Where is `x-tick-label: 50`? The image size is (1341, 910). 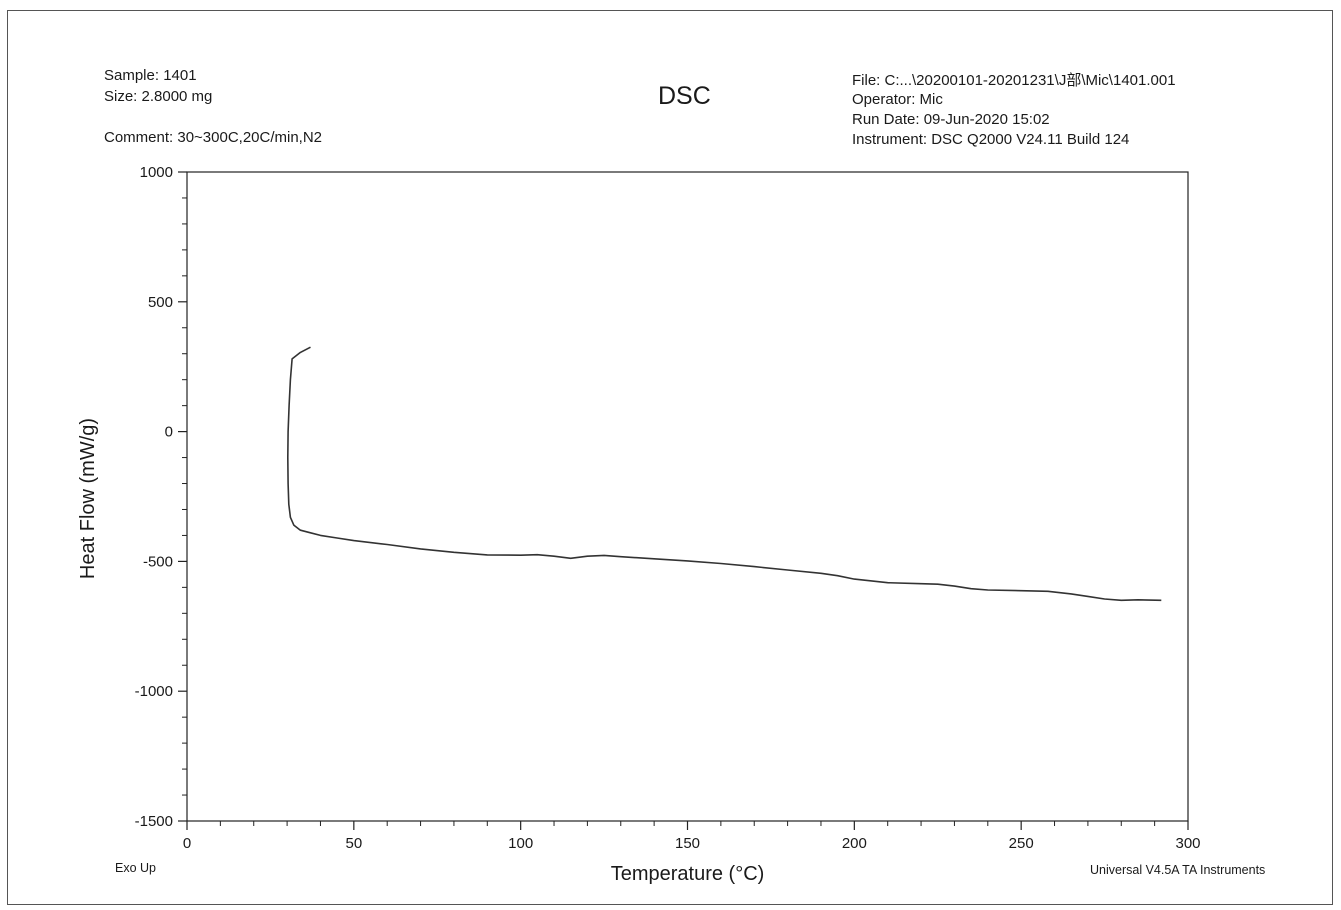 x-tick-label: 50 is located at coordinates (353, 843).